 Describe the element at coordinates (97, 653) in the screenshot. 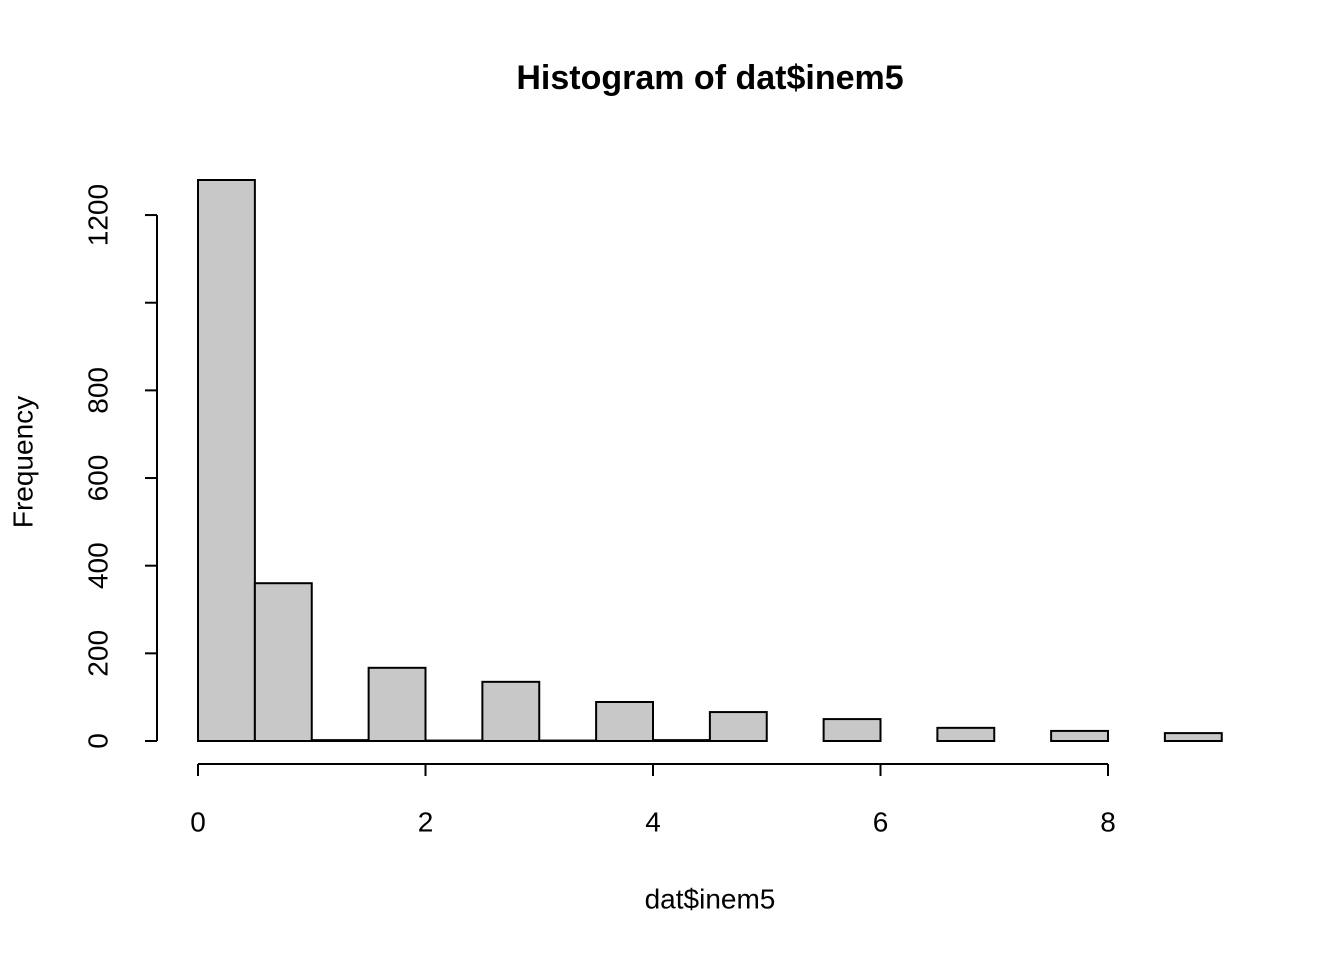

I see `y-tick-label: 200` at that location.